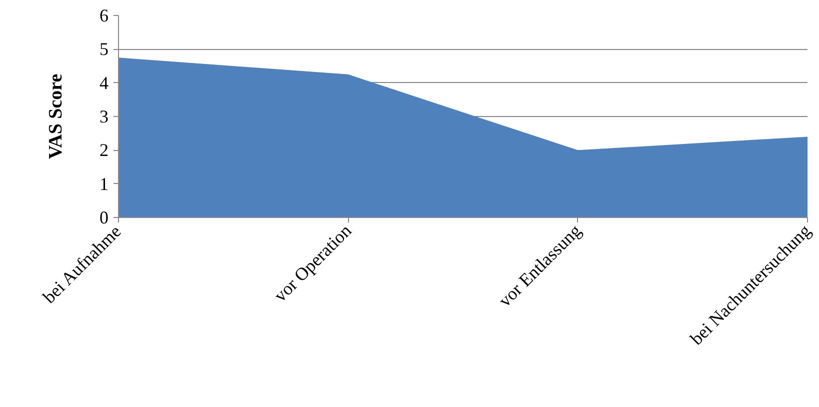 The image size is (819, 407). What do you see at coordinates (56, 117) in the screenshot?
I see `y-axis-title: VAS Score` at bounding box center [56, 117].